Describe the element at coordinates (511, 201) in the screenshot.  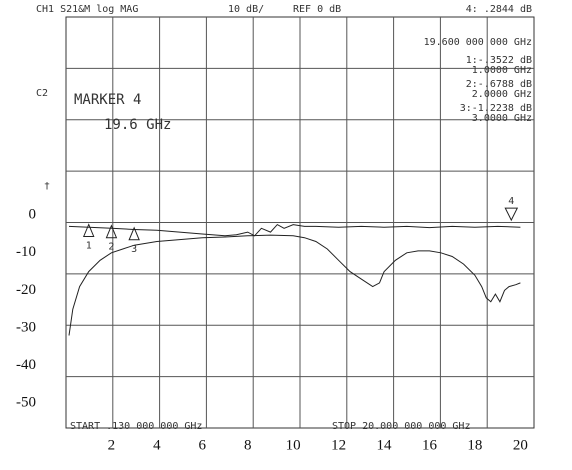
I see `marker-label: 4` at that location.